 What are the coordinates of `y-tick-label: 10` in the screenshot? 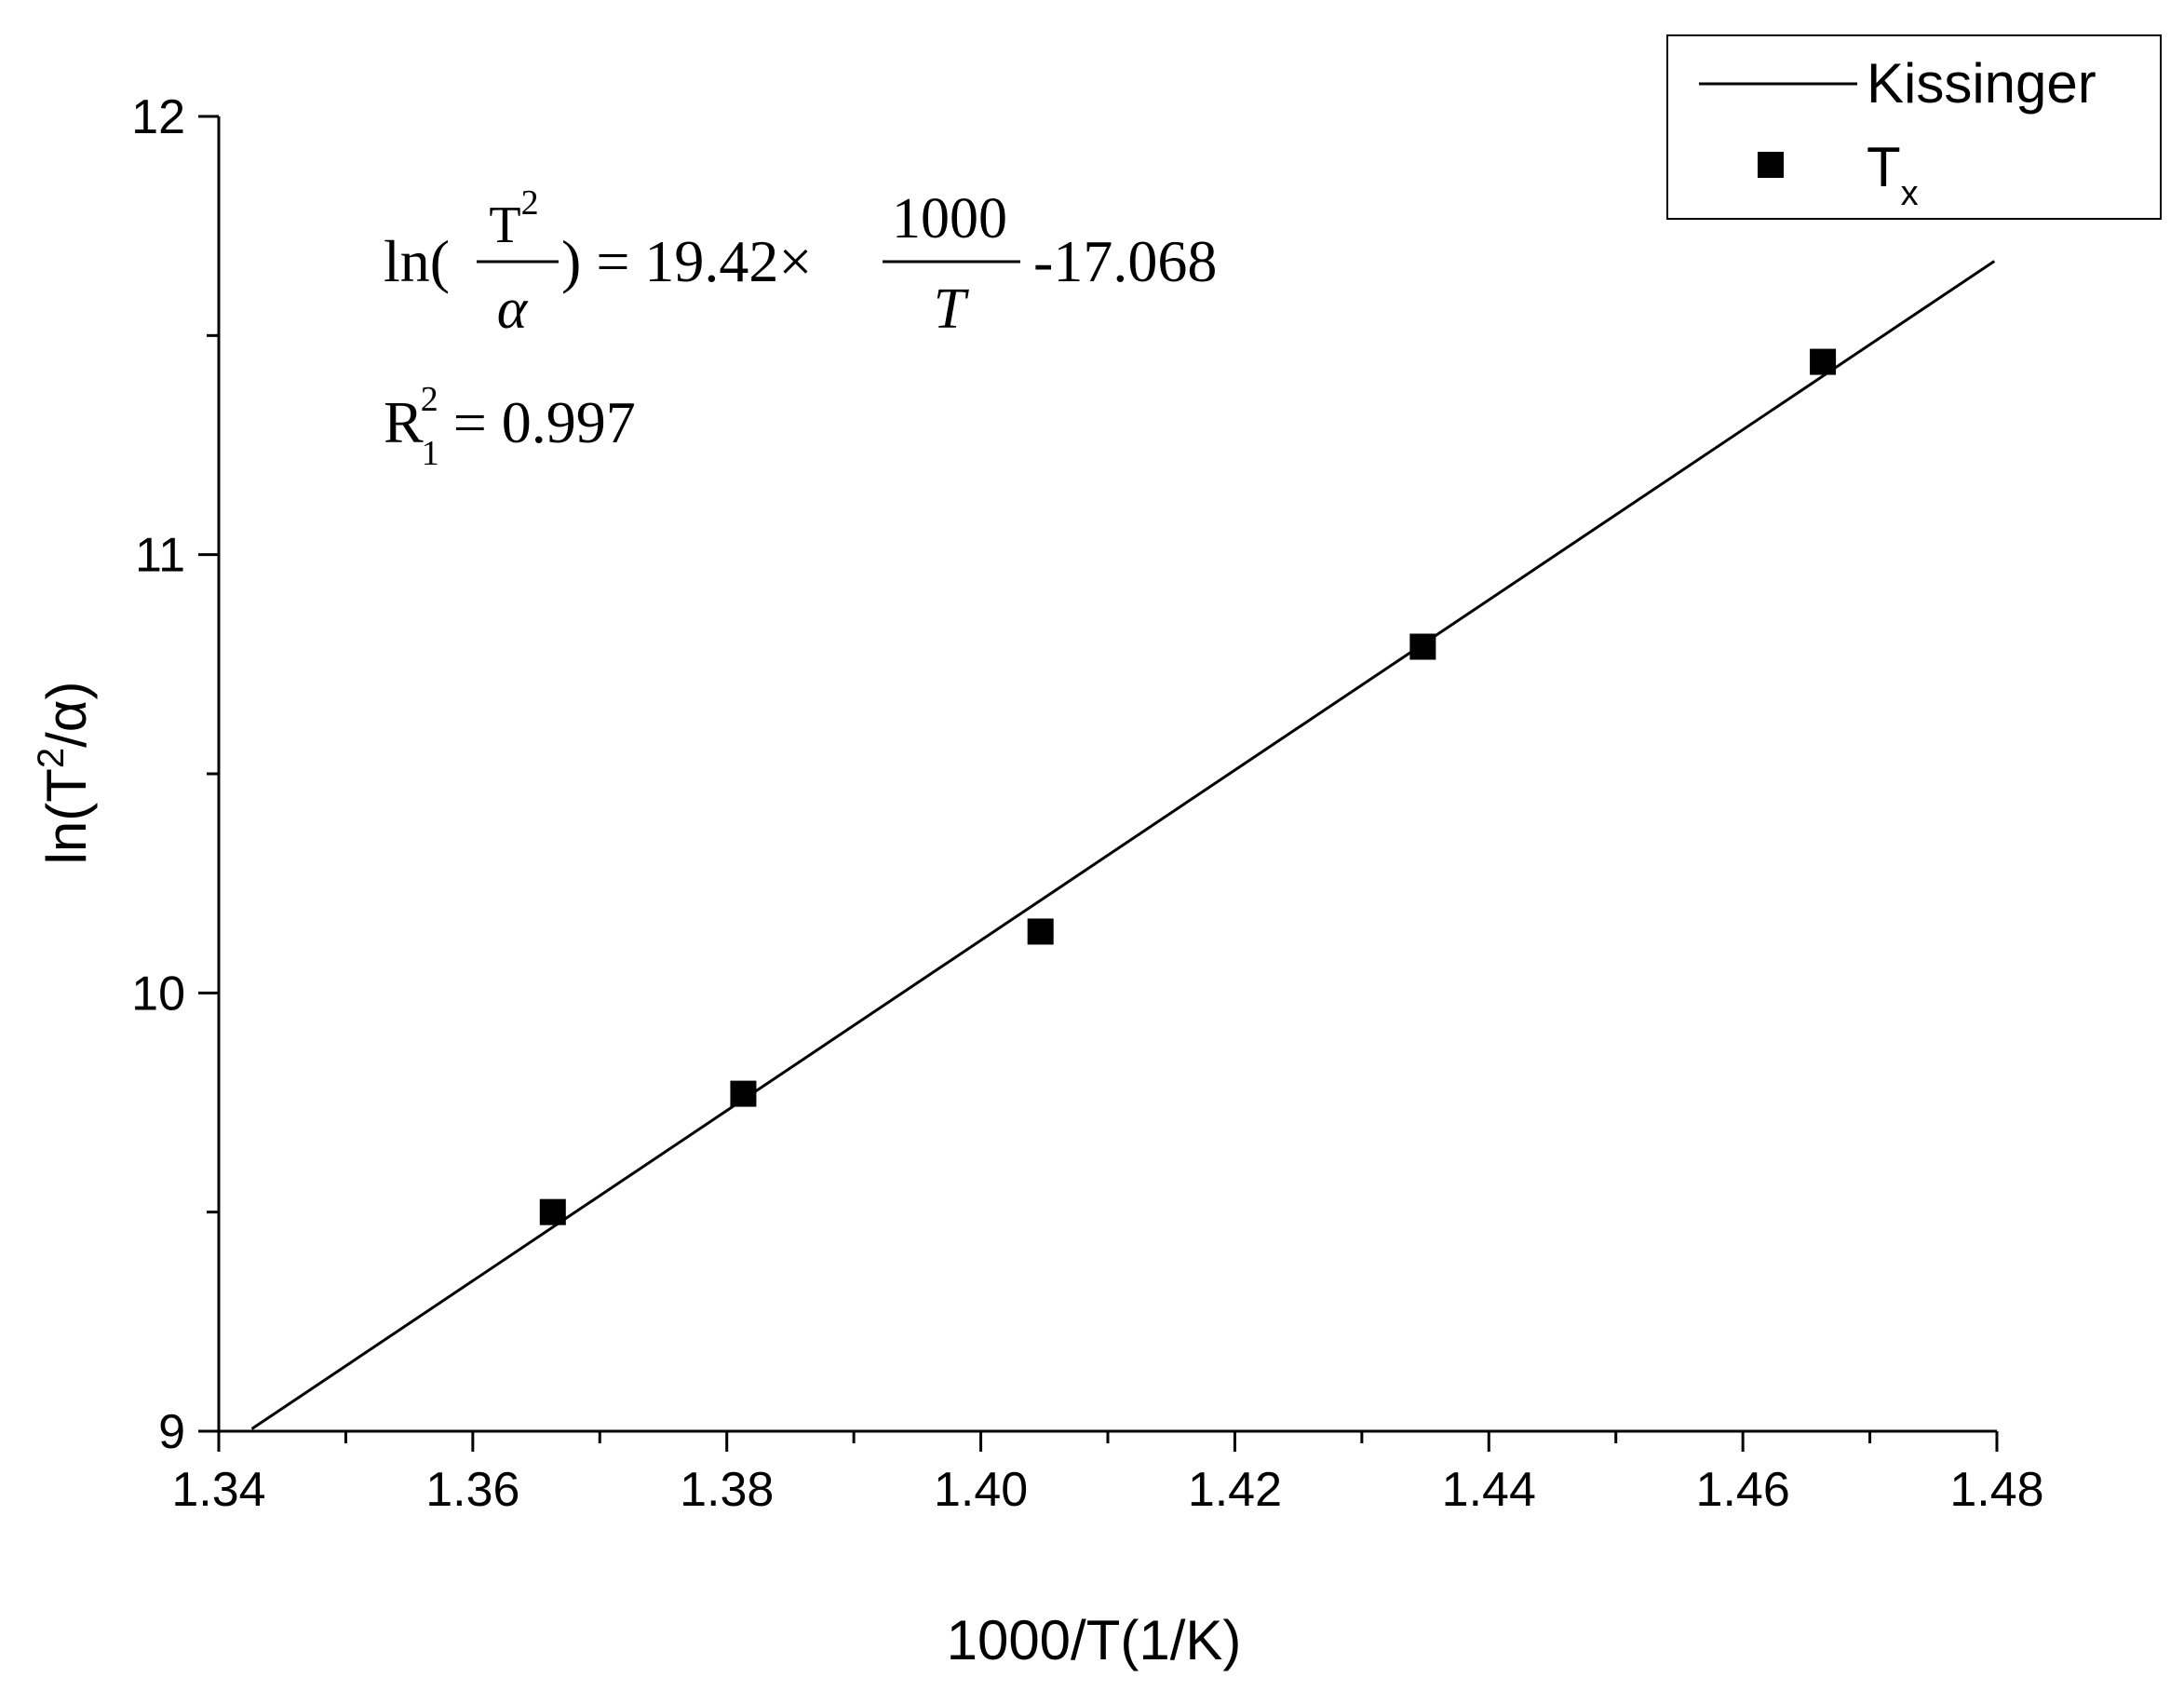 It's located at (158, 994).